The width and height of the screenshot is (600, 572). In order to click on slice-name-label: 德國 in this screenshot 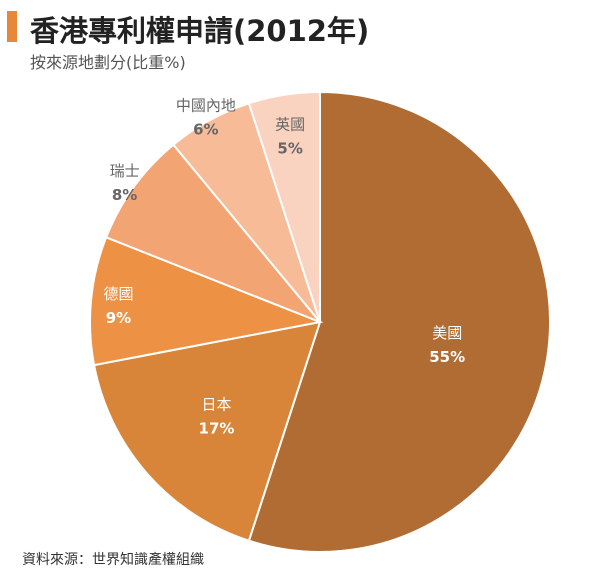, I will do `click(118, 294)`.